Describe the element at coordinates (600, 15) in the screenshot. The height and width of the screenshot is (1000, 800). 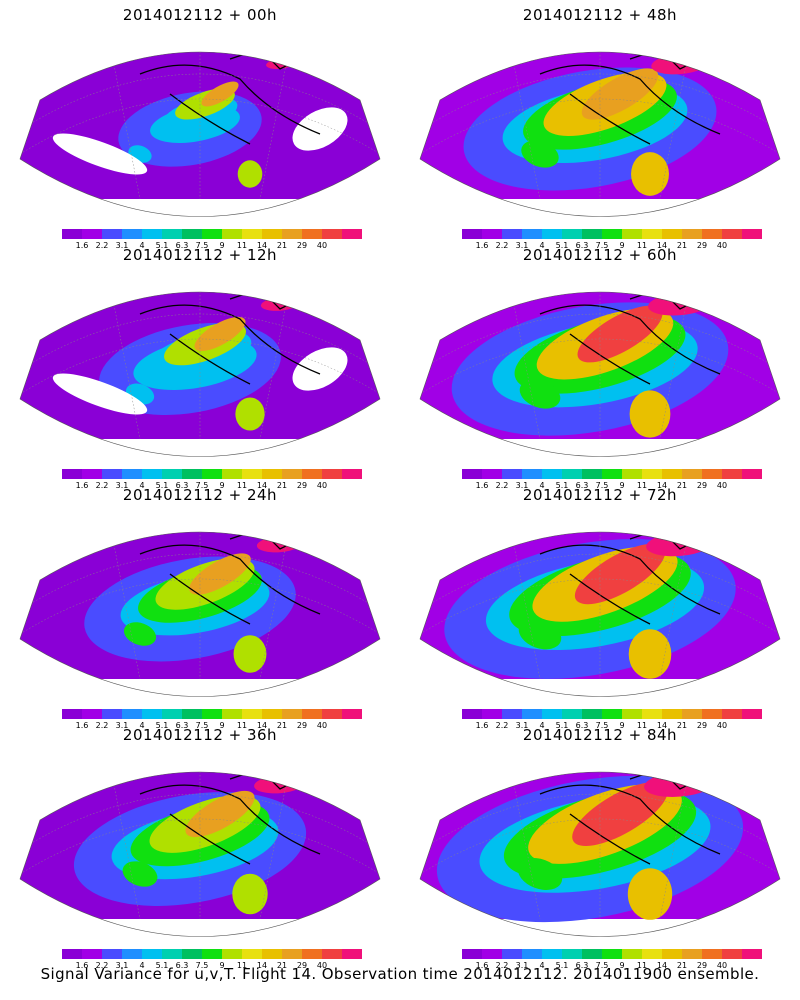
I see `panel-title: 2014012112 + 48h` at that location.